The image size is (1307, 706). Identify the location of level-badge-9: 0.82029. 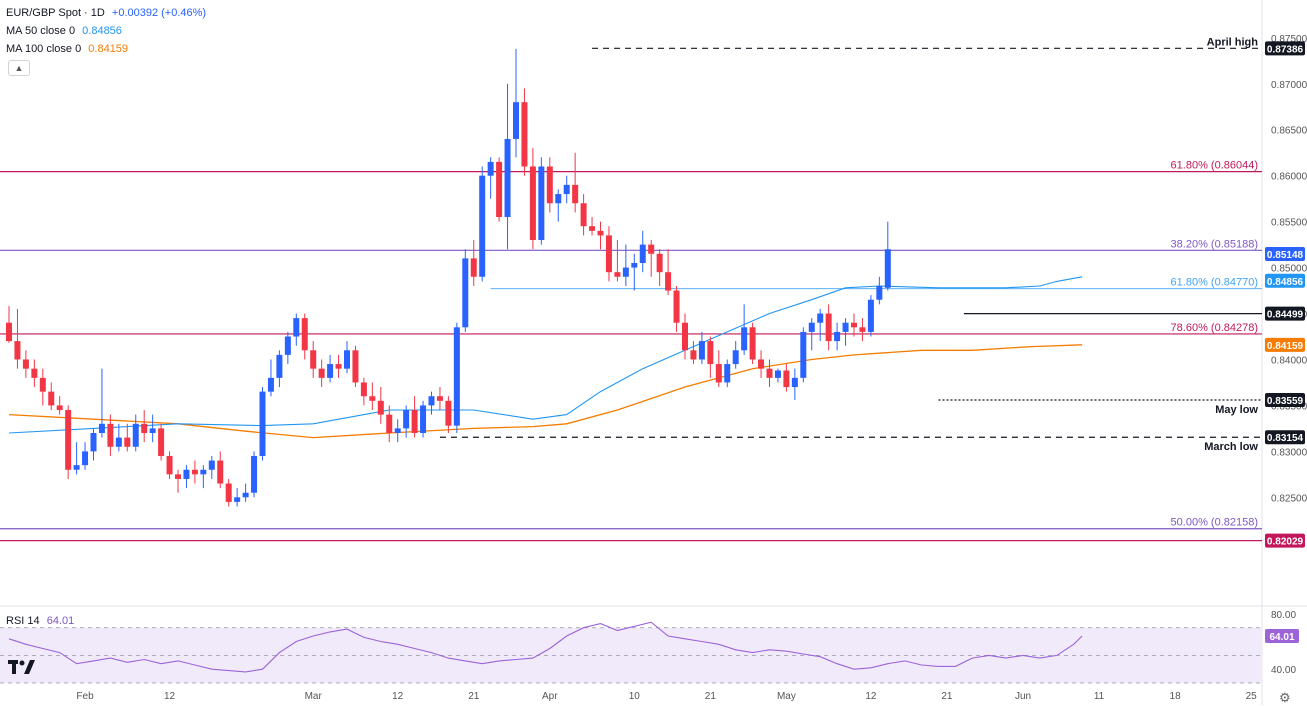
(1285, 542).